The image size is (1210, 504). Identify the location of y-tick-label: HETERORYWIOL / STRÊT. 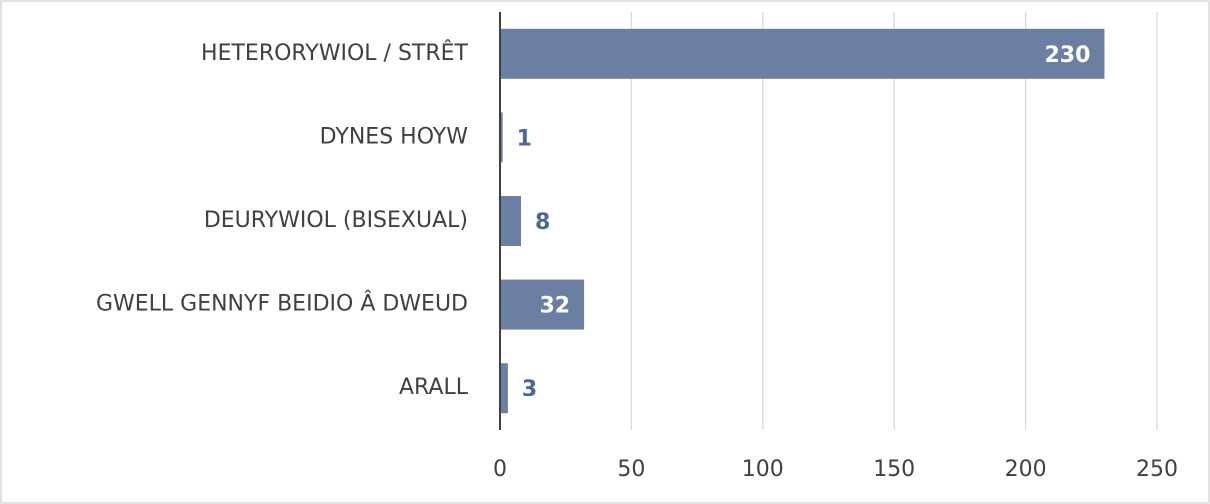
(335, 53).